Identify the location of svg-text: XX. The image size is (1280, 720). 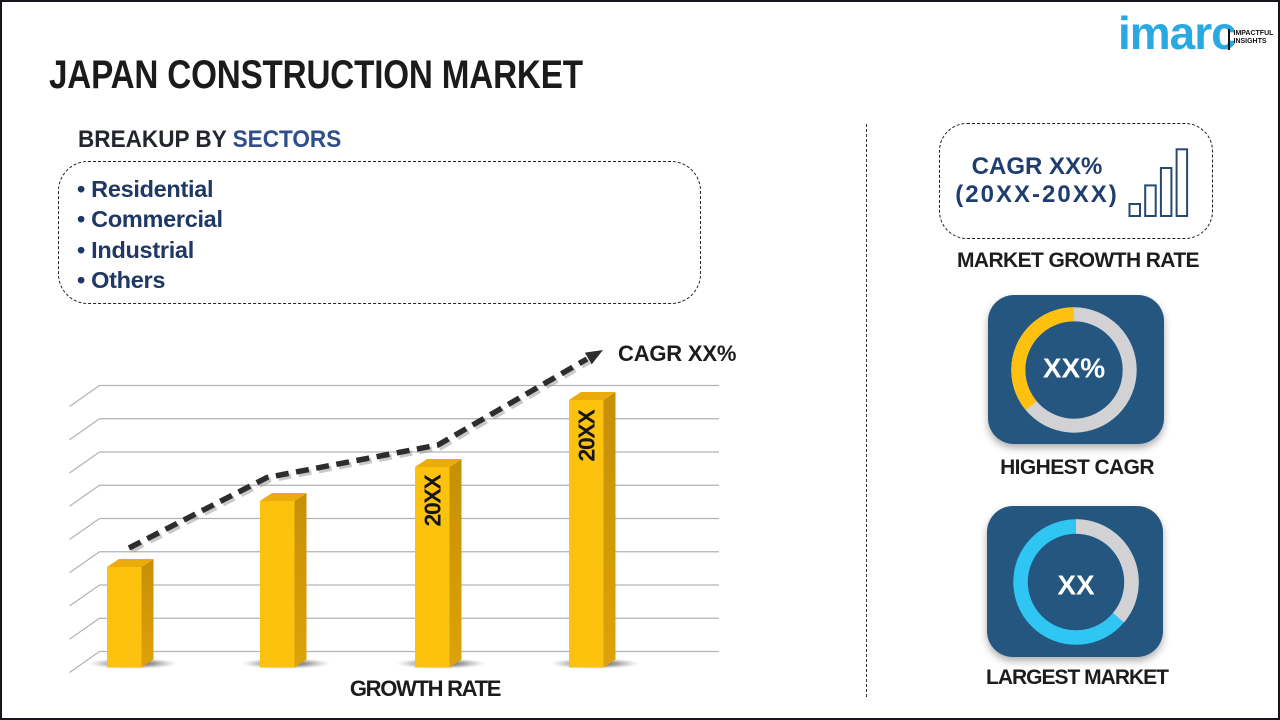
(1076, 585).